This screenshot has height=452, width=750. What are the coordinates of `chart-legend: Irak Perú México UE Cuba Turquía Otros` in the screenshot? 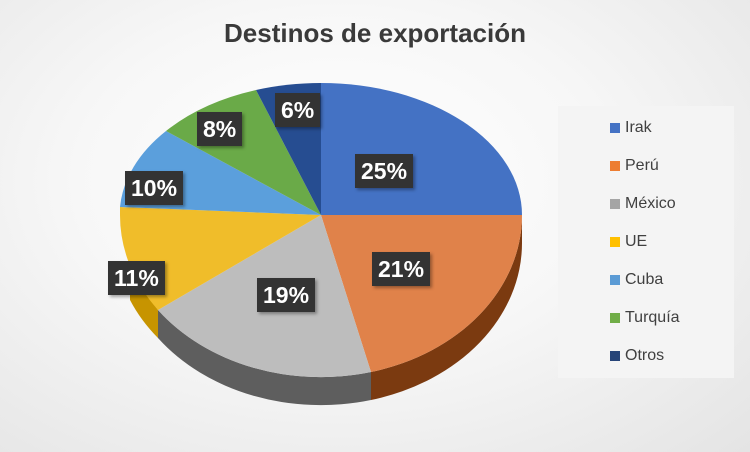 It's located at (646, 242).